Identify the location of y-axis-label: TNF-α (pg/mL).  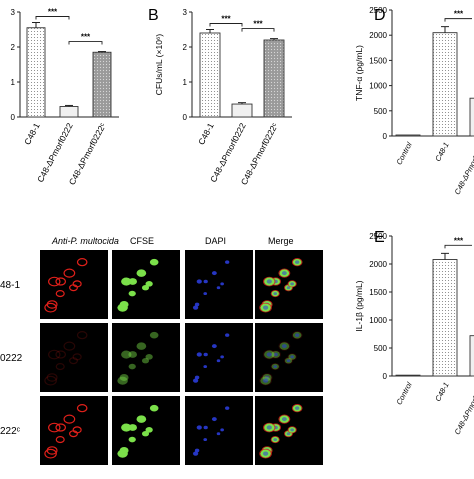
(359, 73).